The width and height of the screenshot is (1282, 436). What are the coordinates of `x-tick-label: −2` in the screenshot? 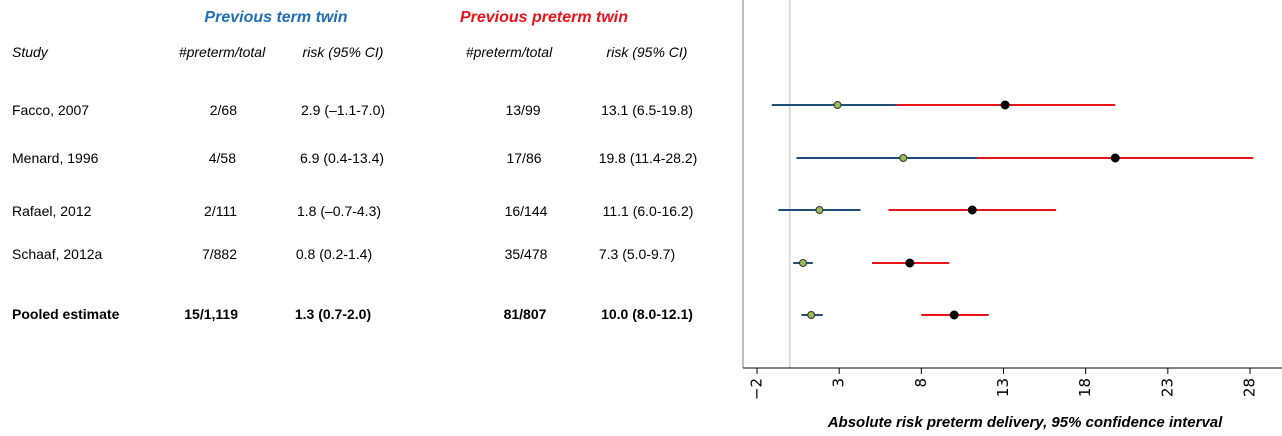 It's located at (757, 389).